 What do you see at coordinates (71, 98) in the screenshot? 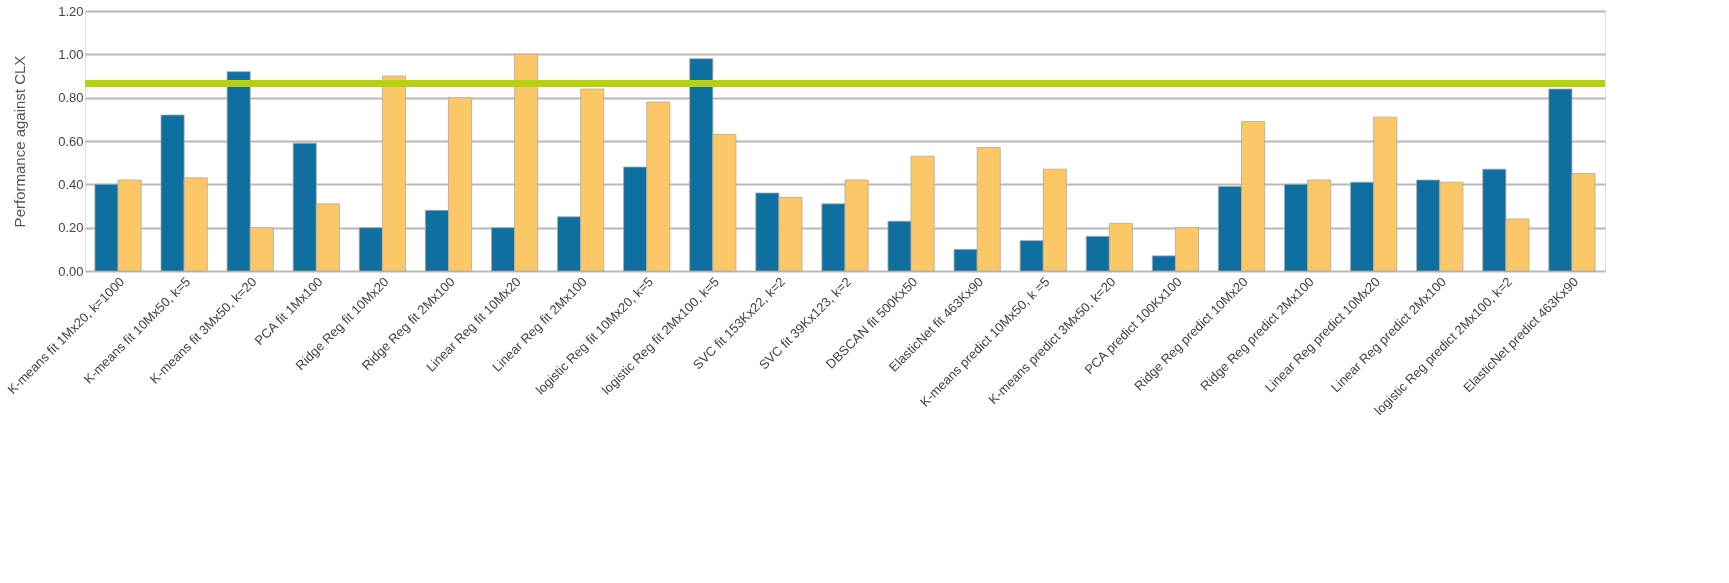
I see `y-tick-label: 0.80` at bounding box center [71, 98].